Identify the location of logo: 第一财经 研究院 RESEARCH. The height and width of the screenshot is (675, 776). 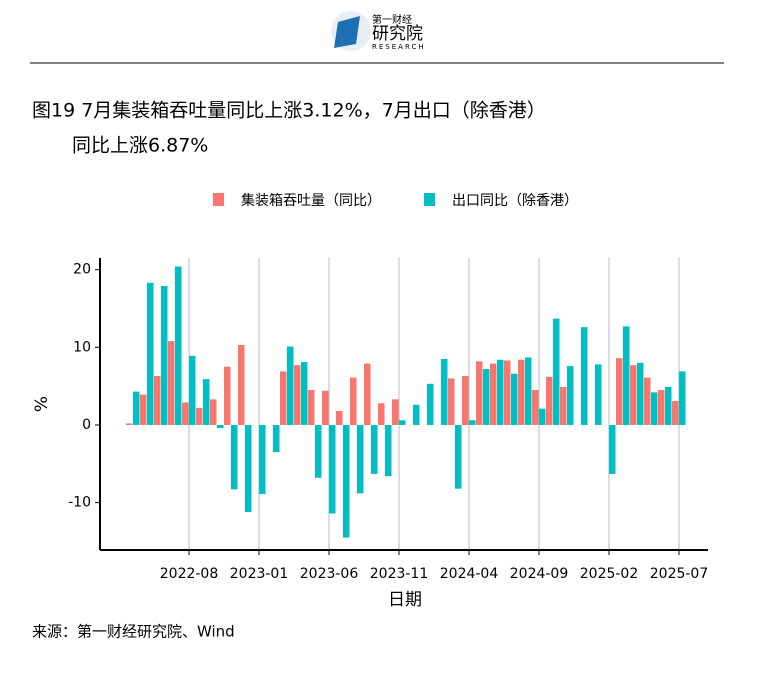
(378, 31).